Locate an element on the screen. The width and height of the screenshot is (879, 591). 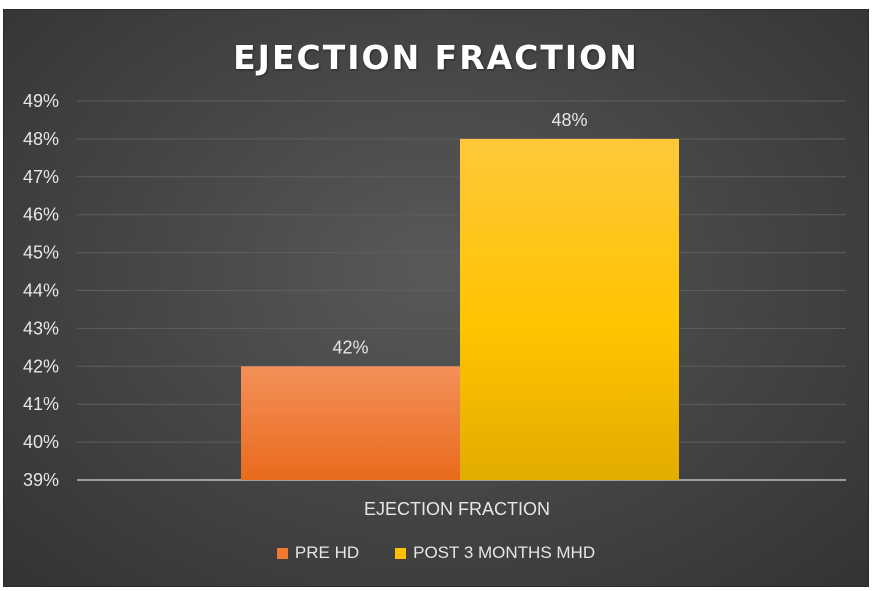
y-tick-label: 39% is located at coordinates (41, 480).